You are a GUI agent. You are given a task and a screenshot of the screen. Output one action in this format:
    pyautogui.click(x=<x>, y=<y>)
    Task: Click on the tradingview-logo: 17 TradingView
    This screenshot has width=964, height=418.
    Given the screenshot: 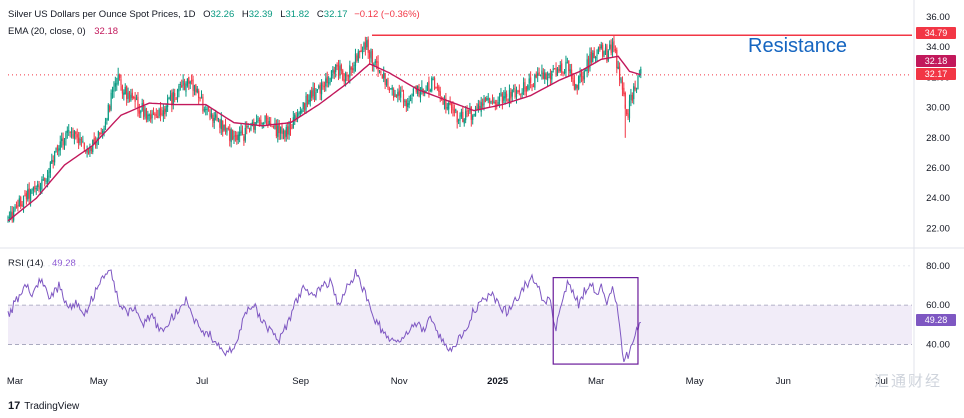 What is the action you would take?
    pyautogui.click(x=43, y=406)
    